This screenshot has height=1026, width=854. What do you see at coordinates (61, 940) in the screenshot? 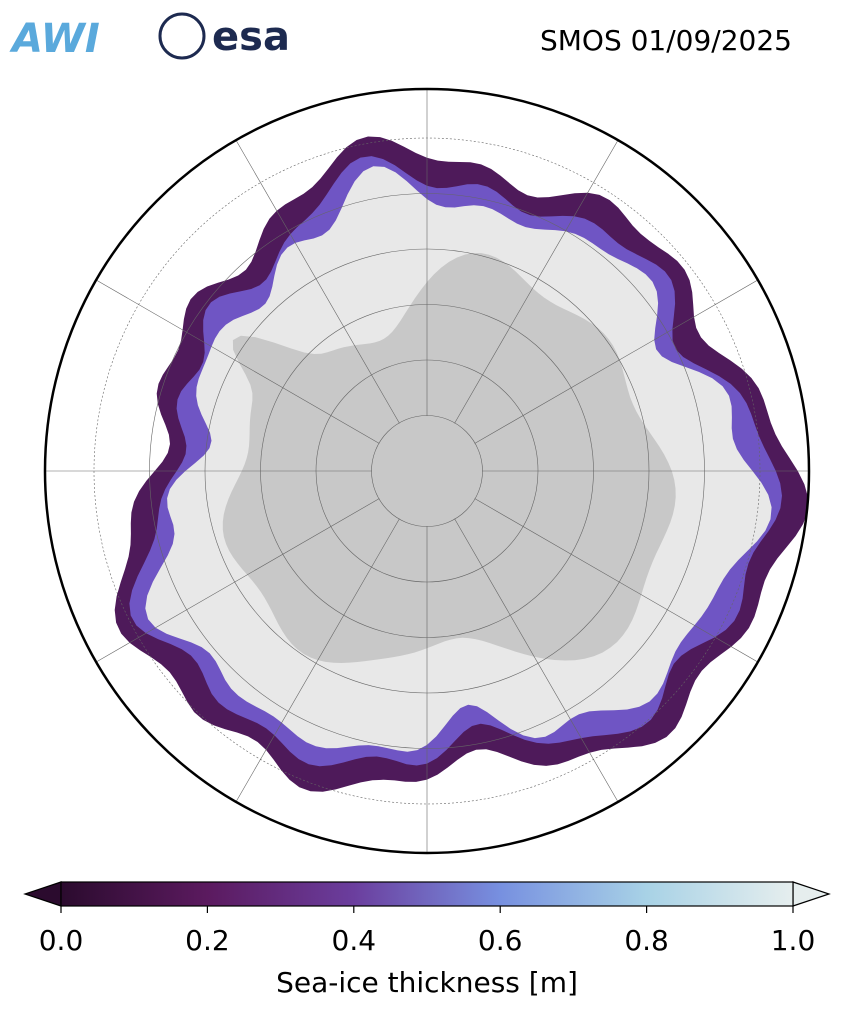
I see `tick-label: 0.0` at bounding box center [61, 940].